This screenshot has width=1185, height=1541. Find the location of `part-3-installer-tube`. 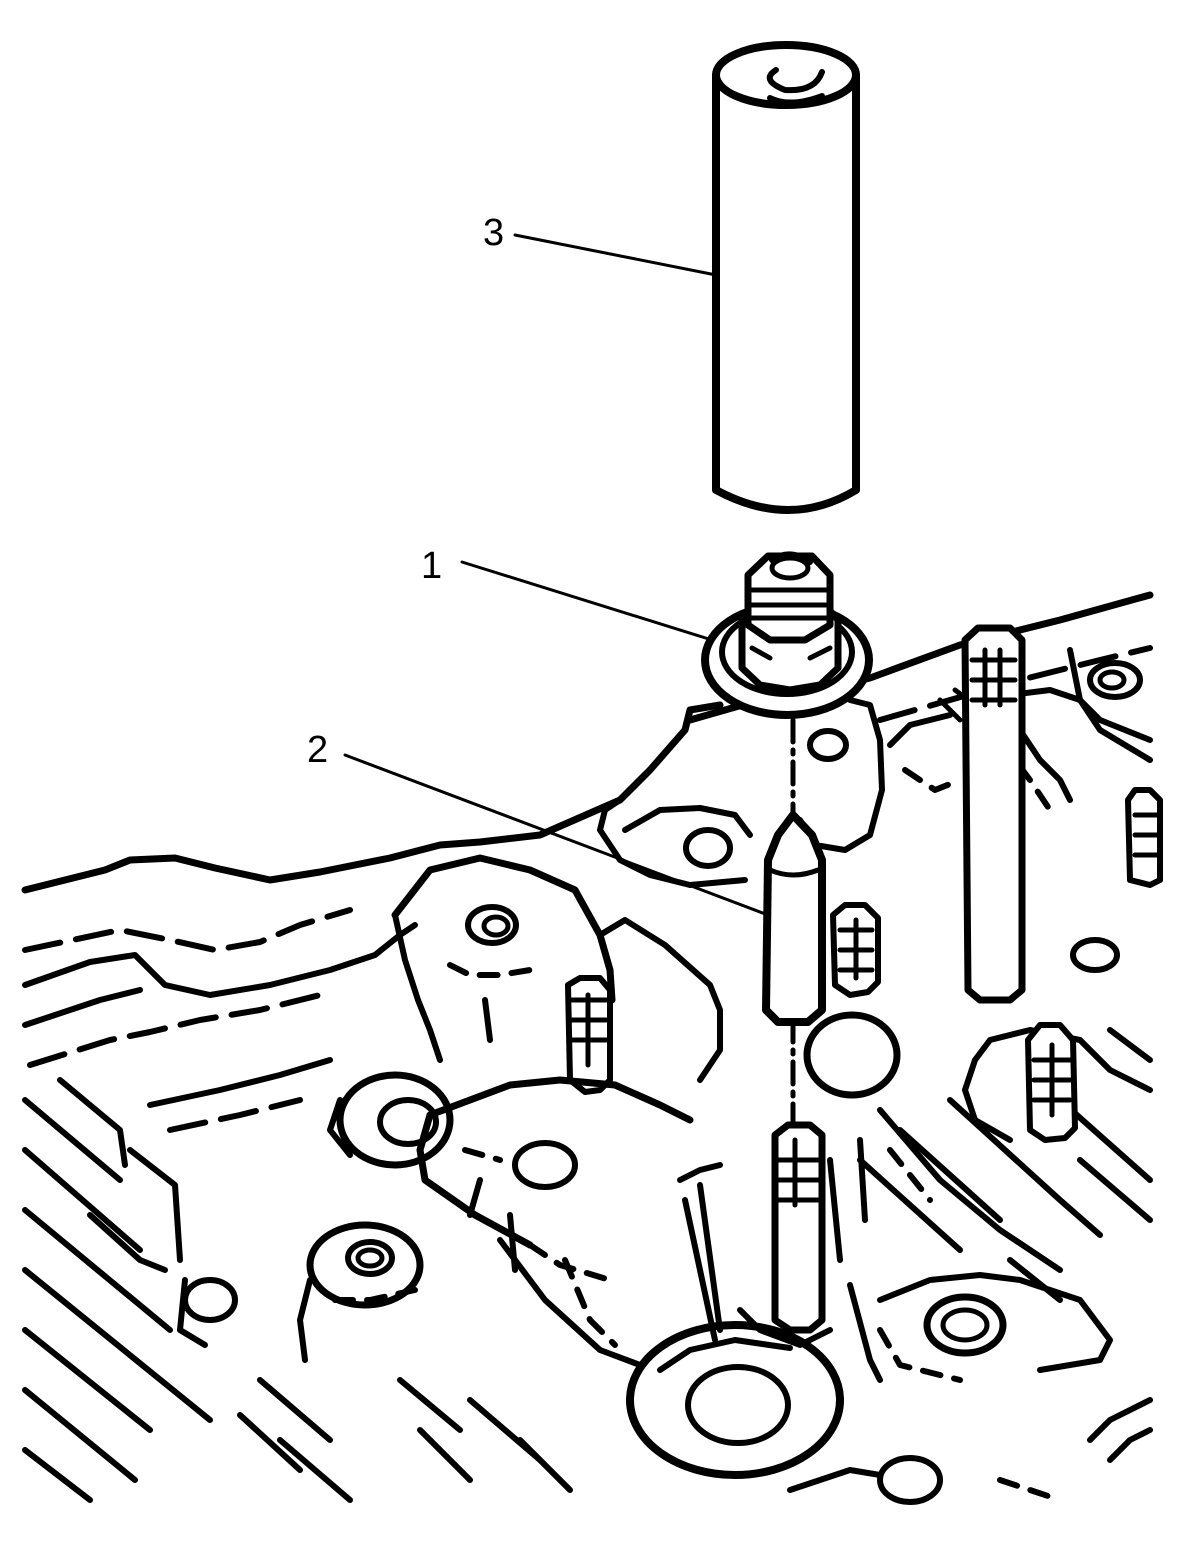

part-3-installer-tube is located at coordinates (786, 277).